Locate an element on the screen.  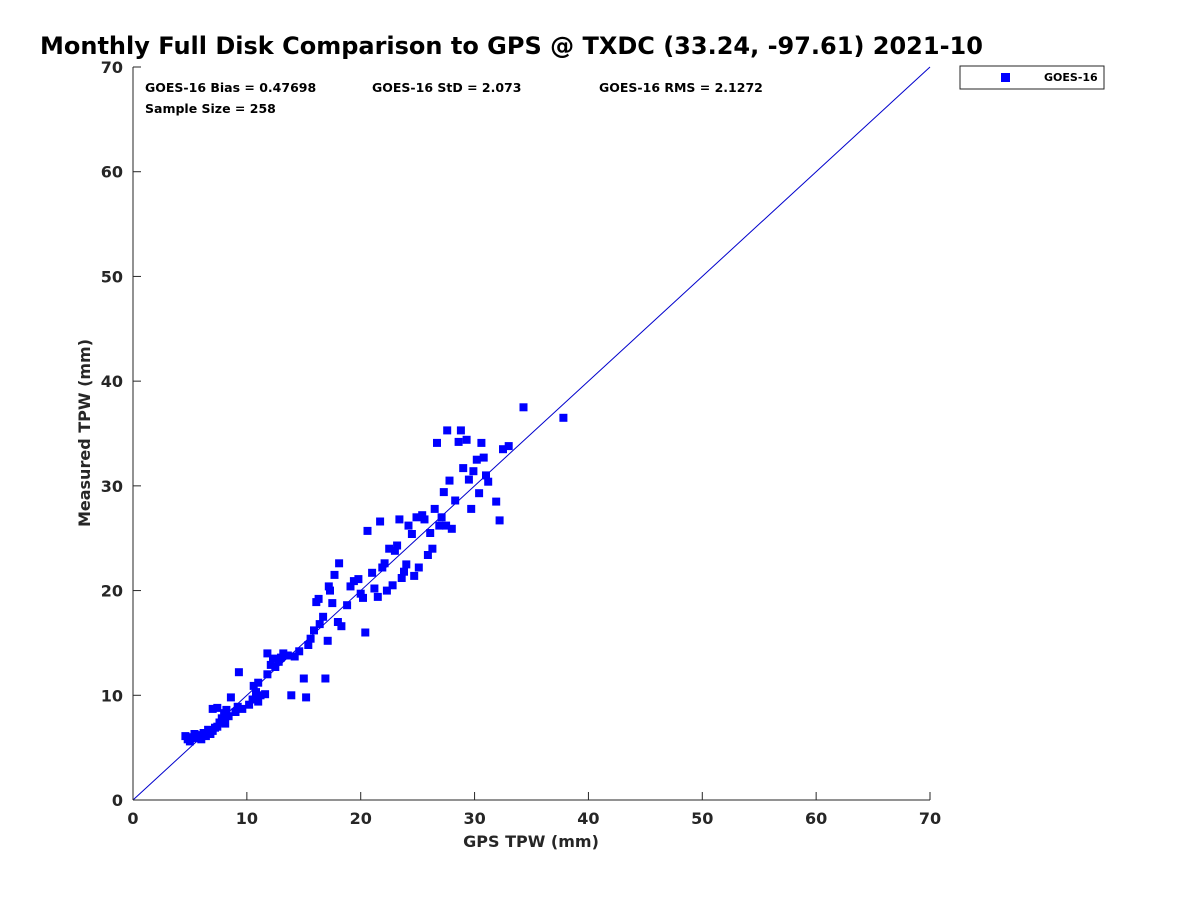
x-tick-label: 0 is located at coordinates (132, 818).